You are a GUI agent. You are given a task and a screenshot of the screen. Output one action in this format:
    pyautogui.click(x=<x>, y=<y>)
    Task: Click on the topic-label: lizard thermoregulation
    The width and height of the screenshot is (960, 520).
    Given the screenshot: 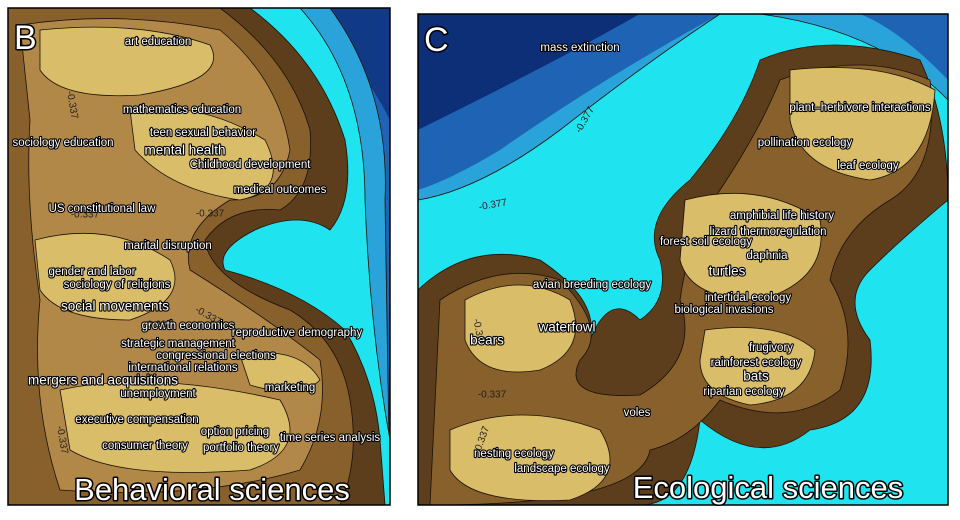 What is the action you would take?
    pyautogui.click(x=768, y=232)
    